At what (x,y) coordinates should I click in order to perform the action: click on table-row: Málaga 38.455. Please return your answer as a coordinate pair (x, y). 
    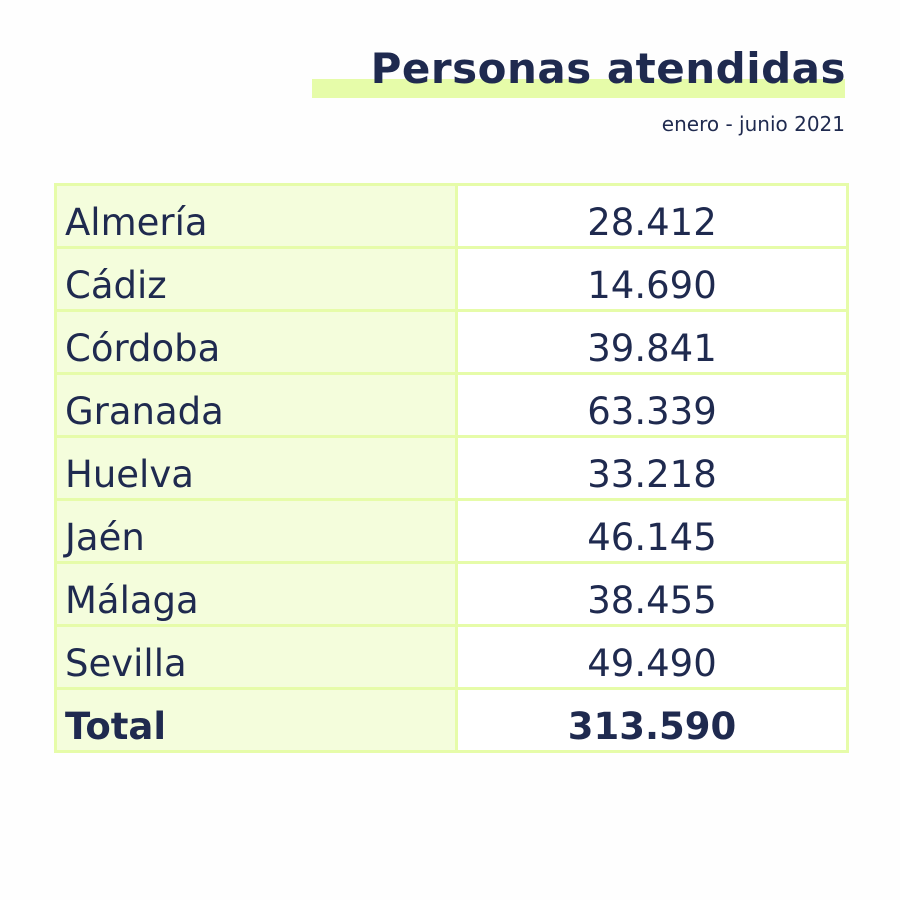
    Looking at the image, I should click on (451, 594).